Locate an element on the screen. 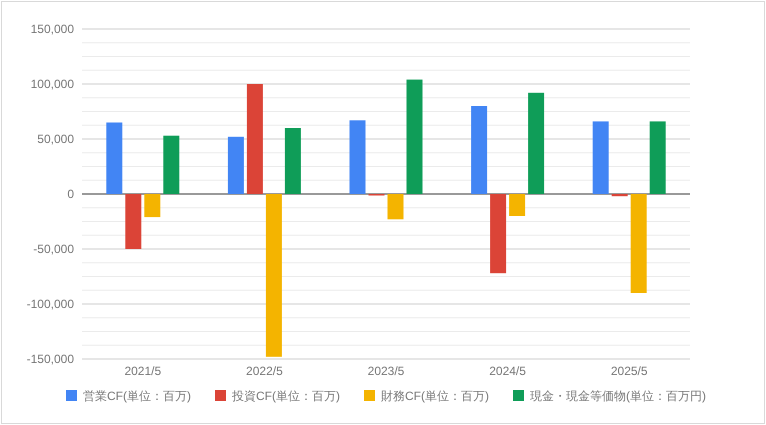 Image resolution: width=766 pixels, height=425 pixels. y-tick-label: 0 is located at coordinates (70, 194).